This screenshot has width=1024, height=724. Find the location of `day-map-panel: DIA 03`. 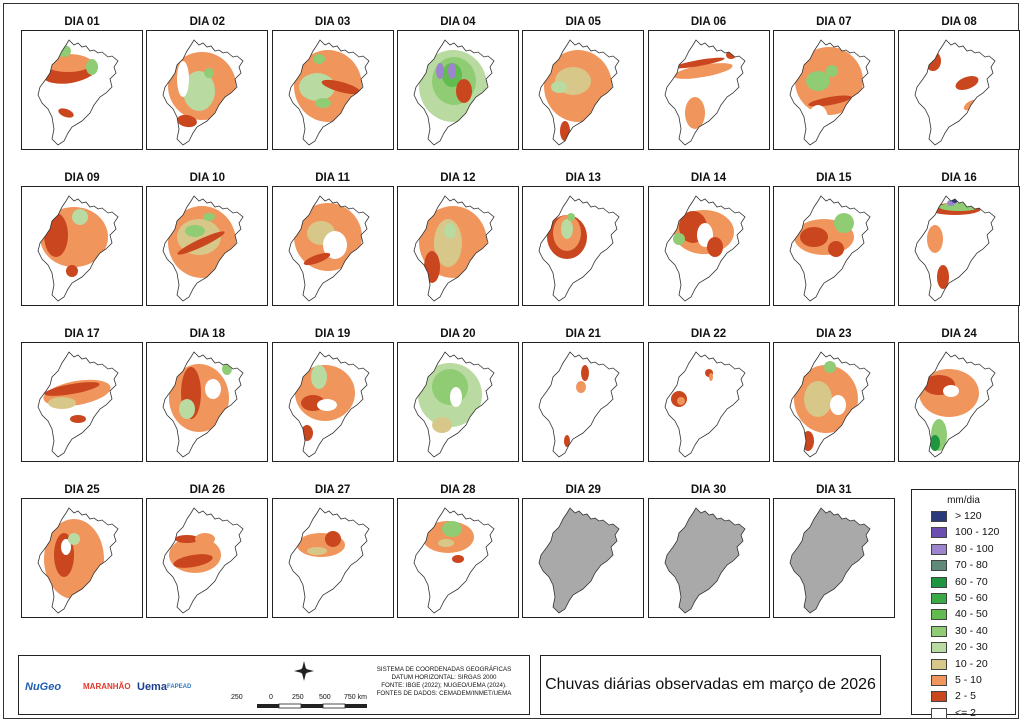

day-map-panel: DIA 03 is located at coordinates (332, 82).